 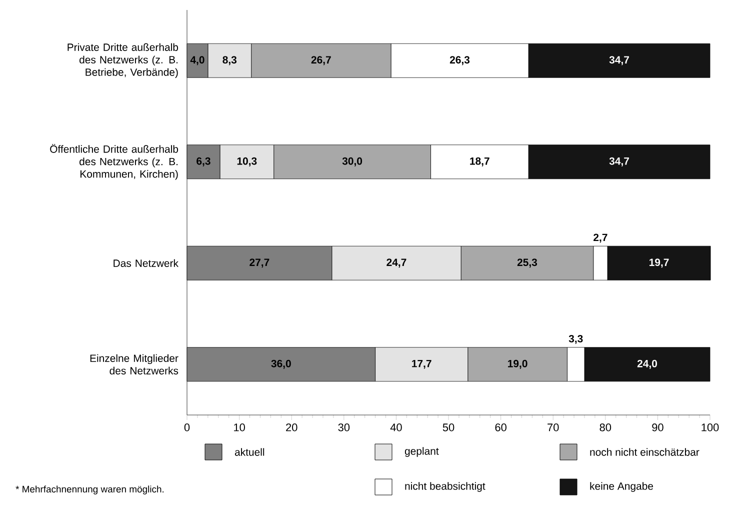 What do you see at coordinates (197, 61) in the screenshot?
I see `data-label: 4,0` at bounding box center [197, 61].